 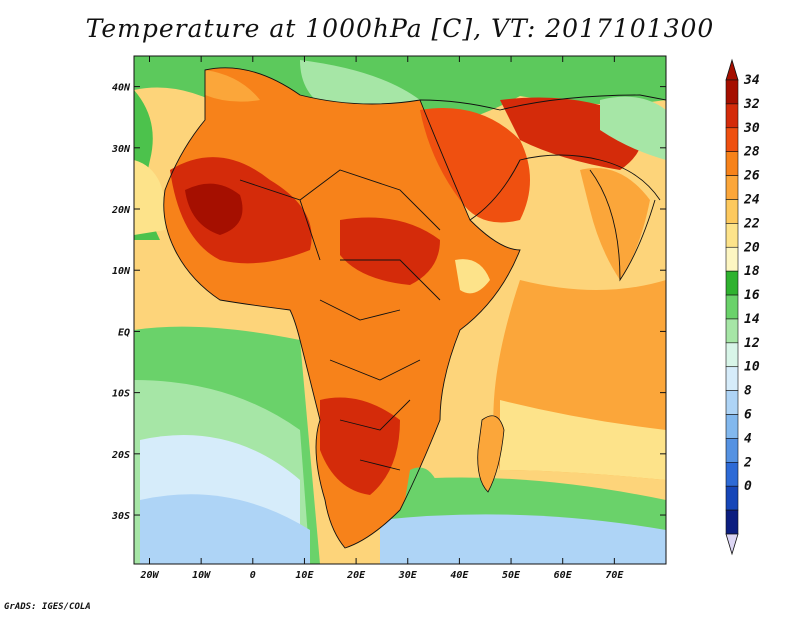 I want to click on credit-label: GrADS: IGES/COLA, so click(x=47, y=607).